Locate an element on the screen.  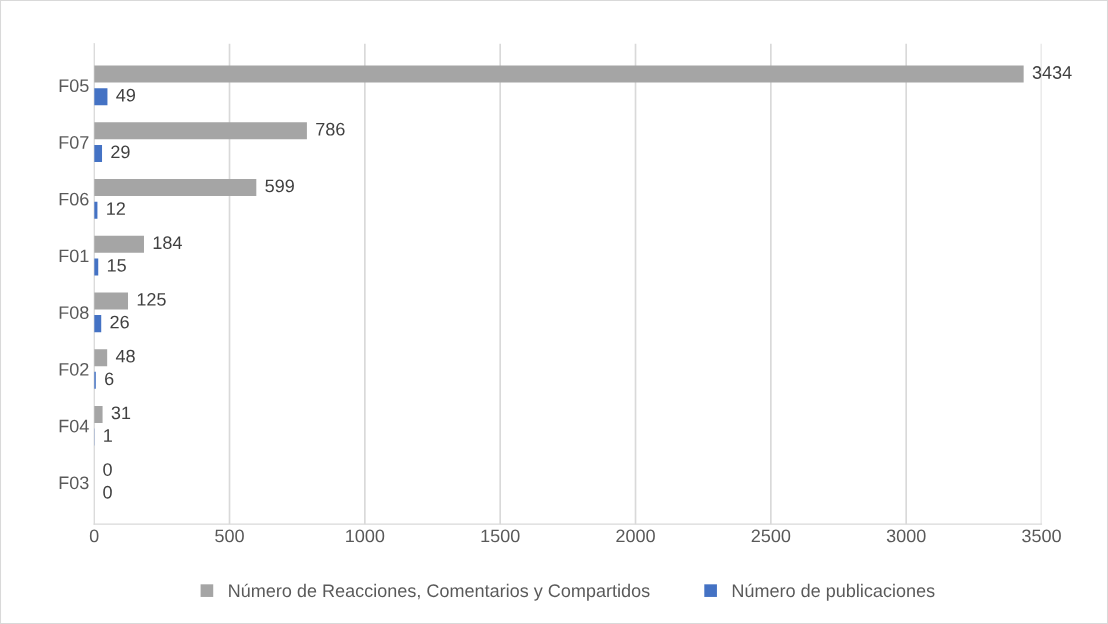
data-label: 3434 is located at coordinates (1052, 72).